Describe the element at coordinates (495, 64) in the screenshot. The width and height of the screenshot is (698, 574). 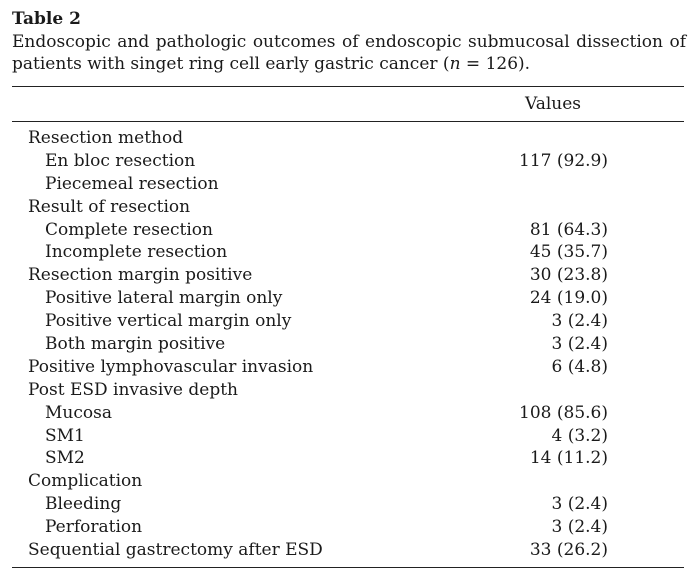
I see `caption-n-value: = 126).` at that location.